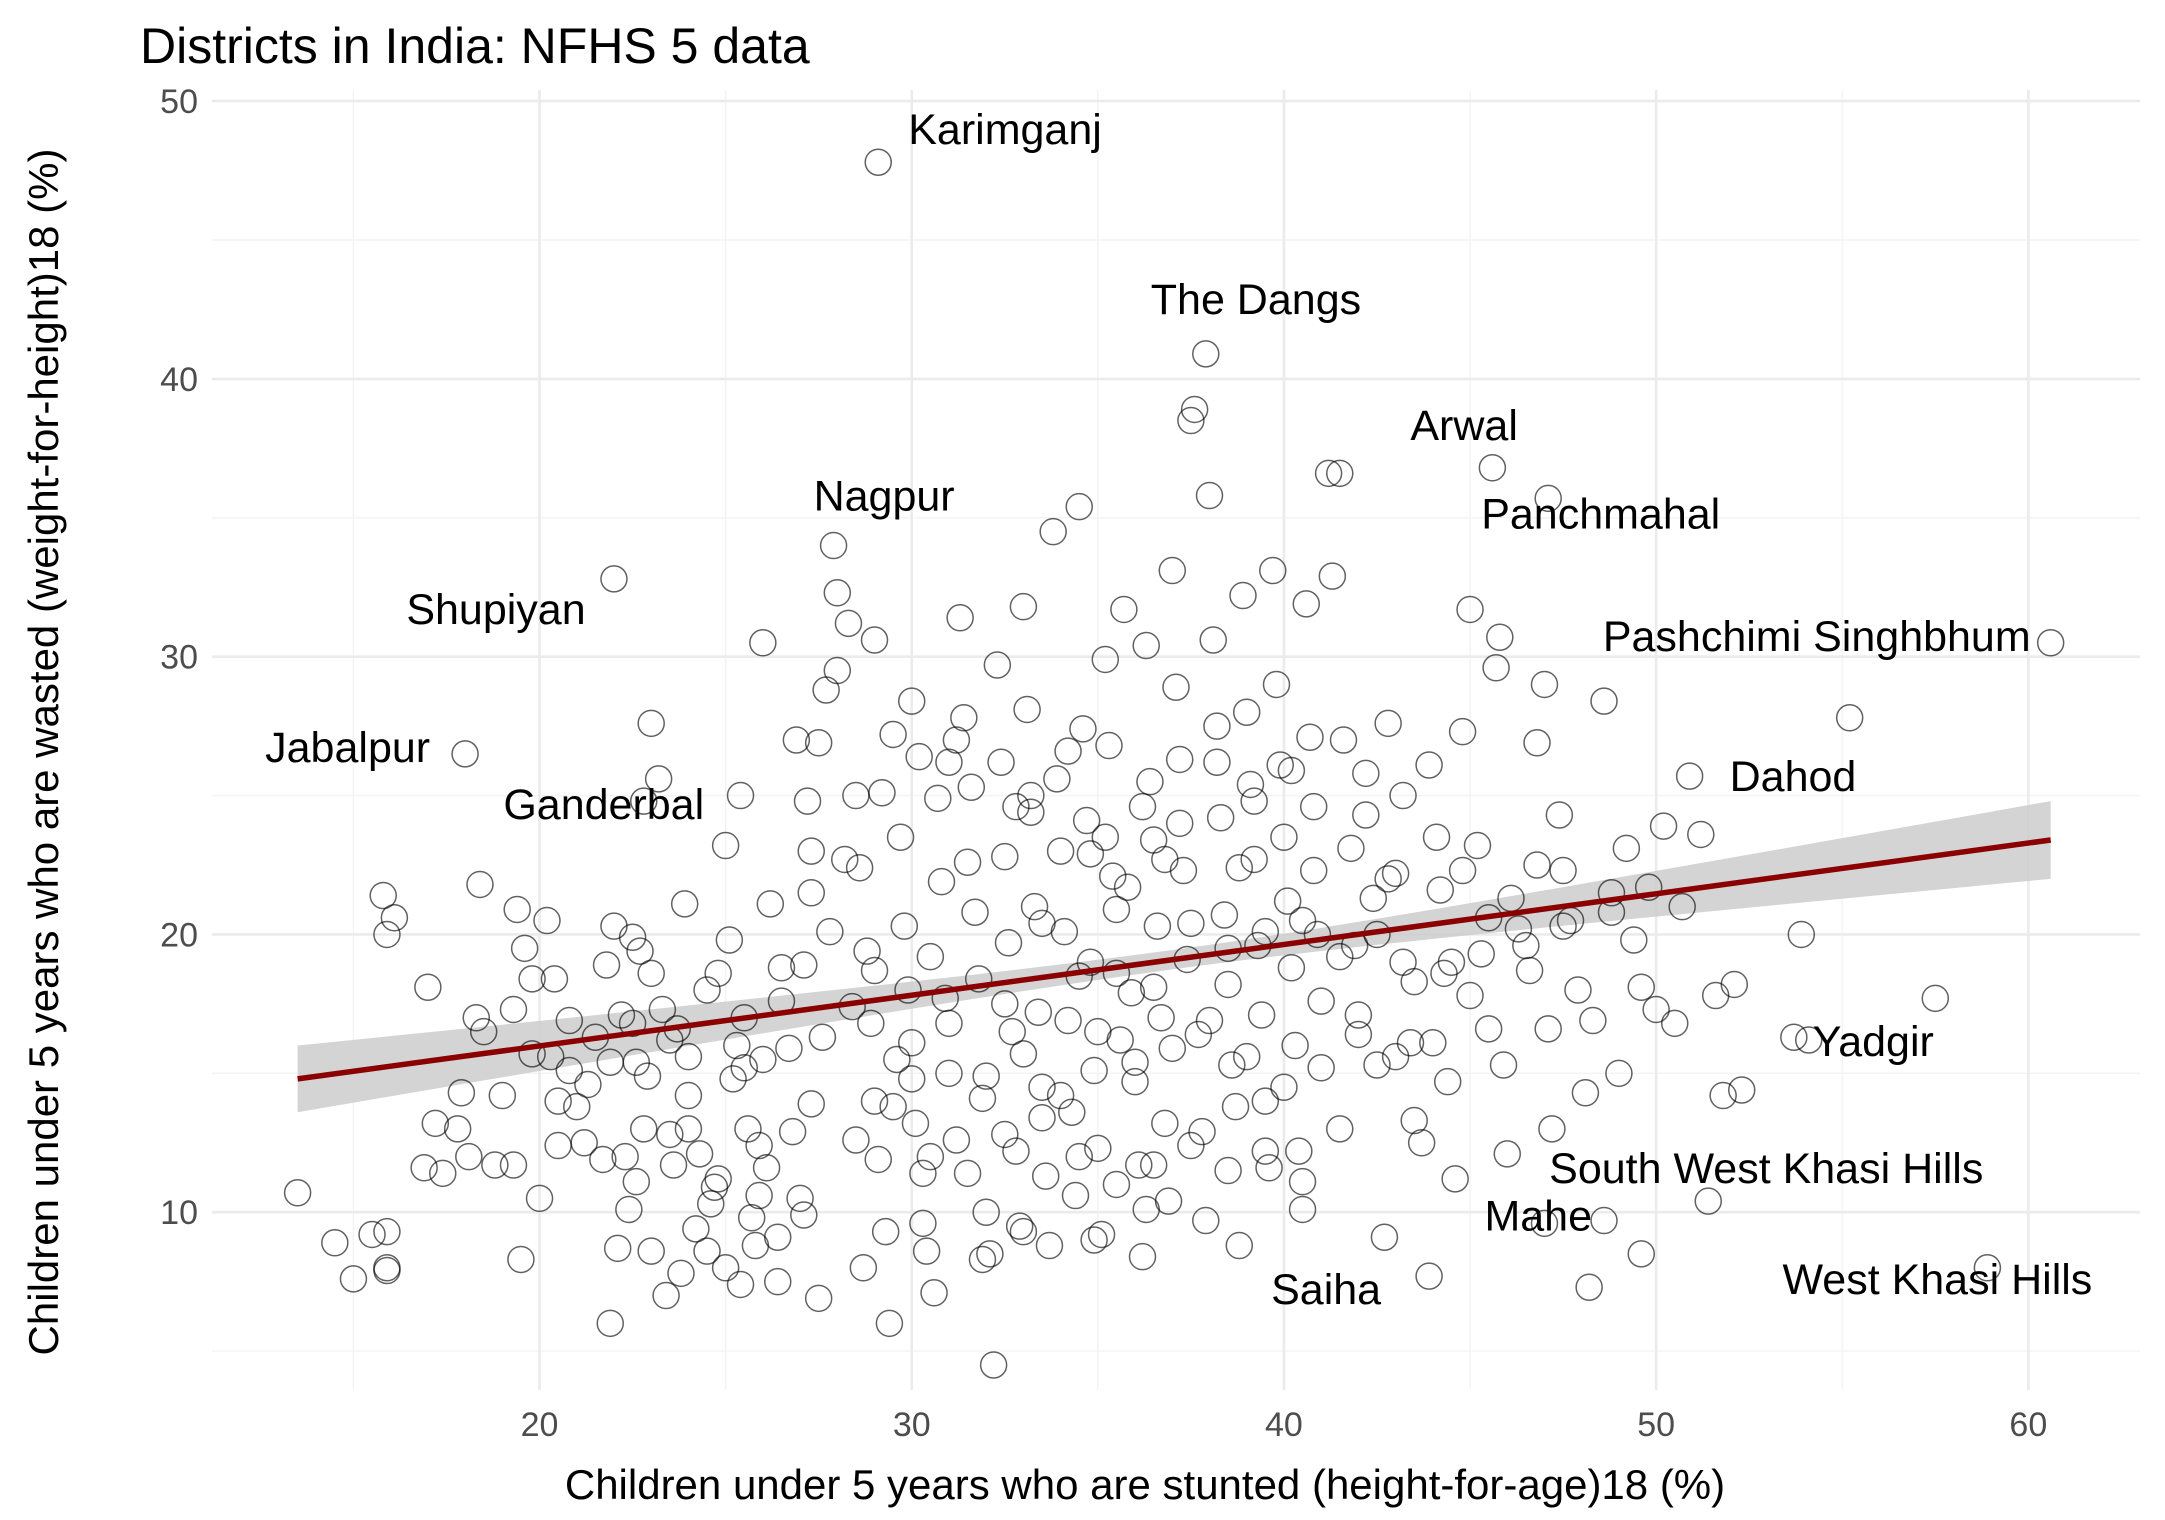 The width and height of the screenshot is (2165, 1520). Describe the element at coordinates (1873, 1042) in the screenshot. I see `district-label: Yadgir` at that location.